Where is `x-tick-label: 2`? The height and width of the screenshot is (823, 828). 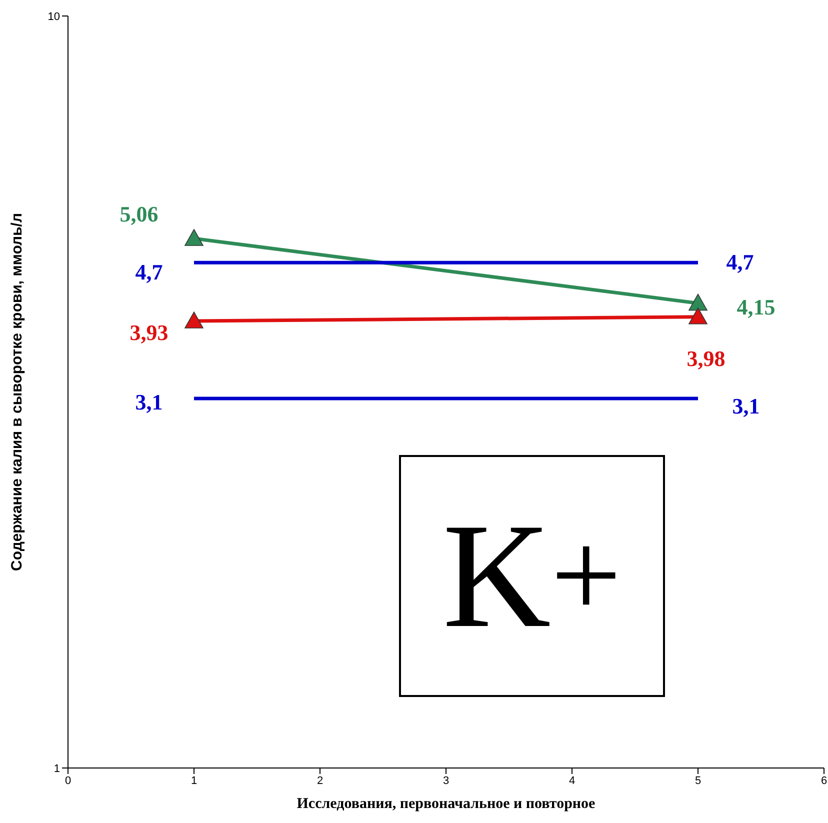
x-tick-label: 2 is located at coordinates (320, 780).